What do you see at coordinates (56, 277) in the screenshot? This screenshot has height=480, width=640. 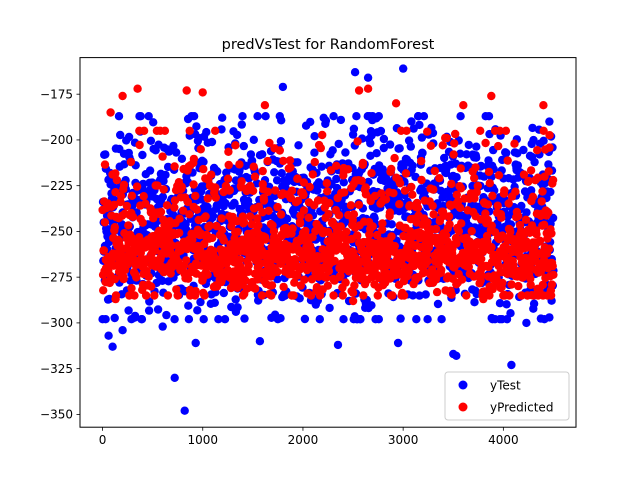 I see `y-tick-label: −275` at bounding box center [56, 277].